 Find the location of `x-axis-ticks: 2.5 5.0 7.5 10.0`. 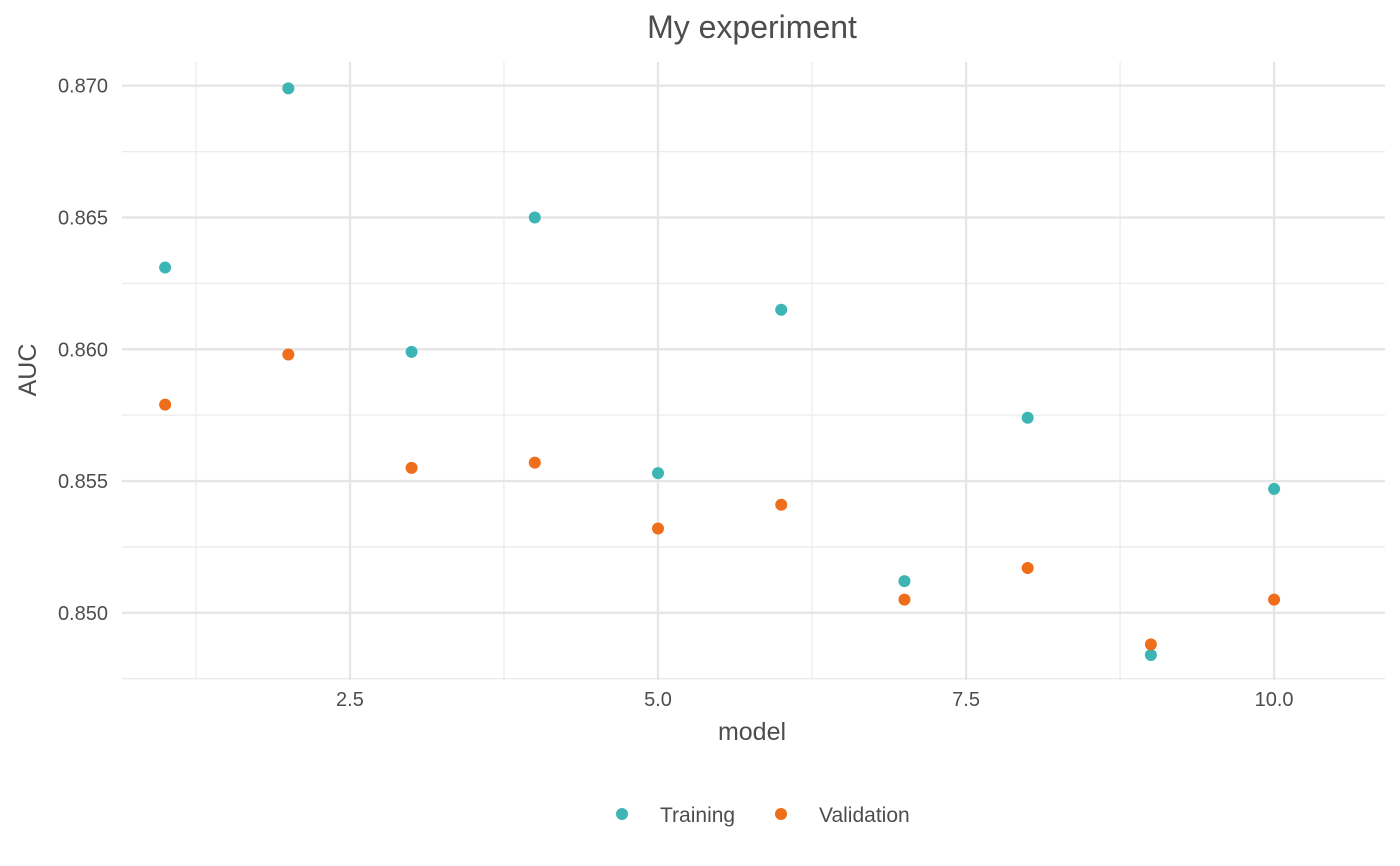

x-axis-ticks: 2.5 5.0 7.5 10.0 is located at coordinates (815, 700).